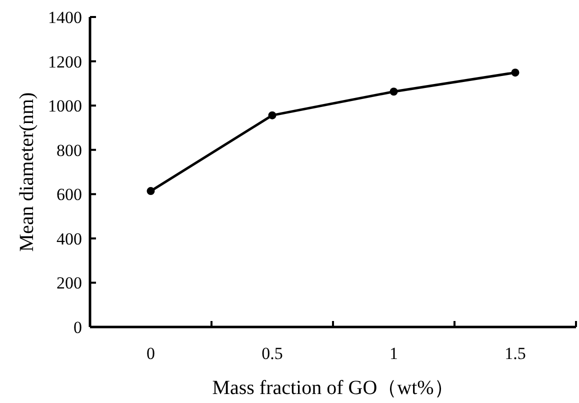  I want to click on y-tick-label: 400, so click(69, 238).